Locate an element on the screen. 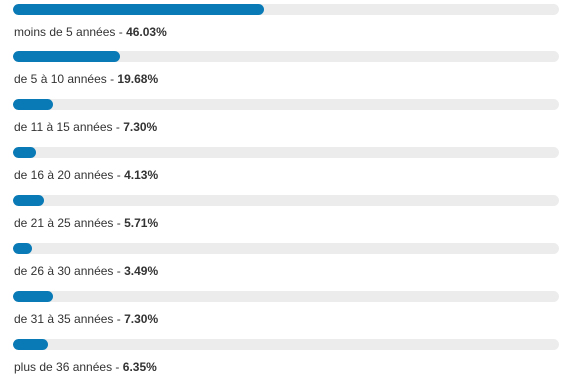 This screenshot has width=563, height=379. result-text: moins de 5 années - 46.03% is located at coordinates (90, 32).